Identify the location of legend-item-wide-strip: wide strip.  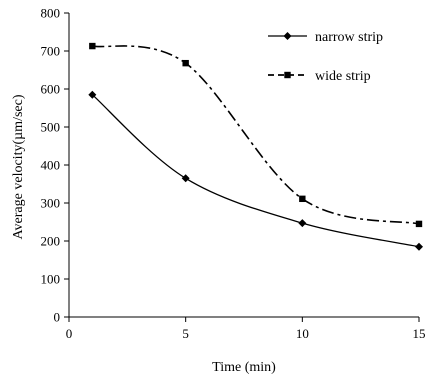
(319, 76).